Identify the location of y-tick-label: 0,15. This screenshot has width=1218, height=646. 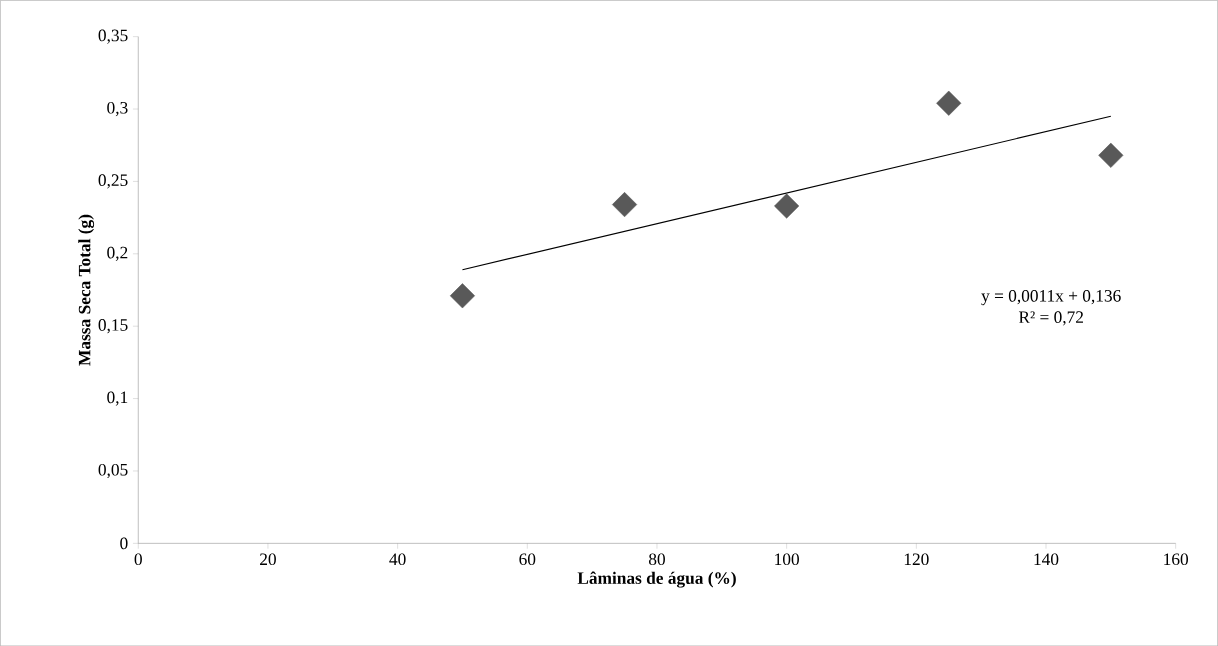
(113, 326).